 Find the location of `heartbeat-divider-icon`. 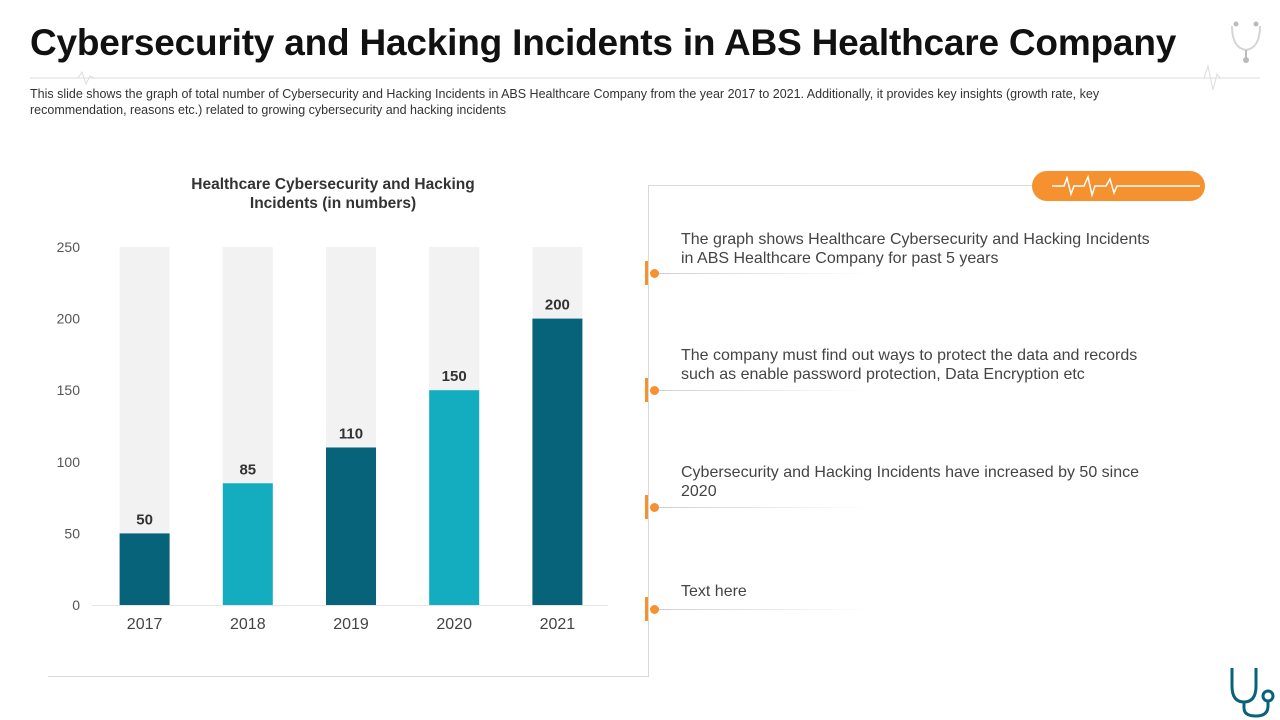

heartbeat-divider-icon is located at coordinates (645, 77).